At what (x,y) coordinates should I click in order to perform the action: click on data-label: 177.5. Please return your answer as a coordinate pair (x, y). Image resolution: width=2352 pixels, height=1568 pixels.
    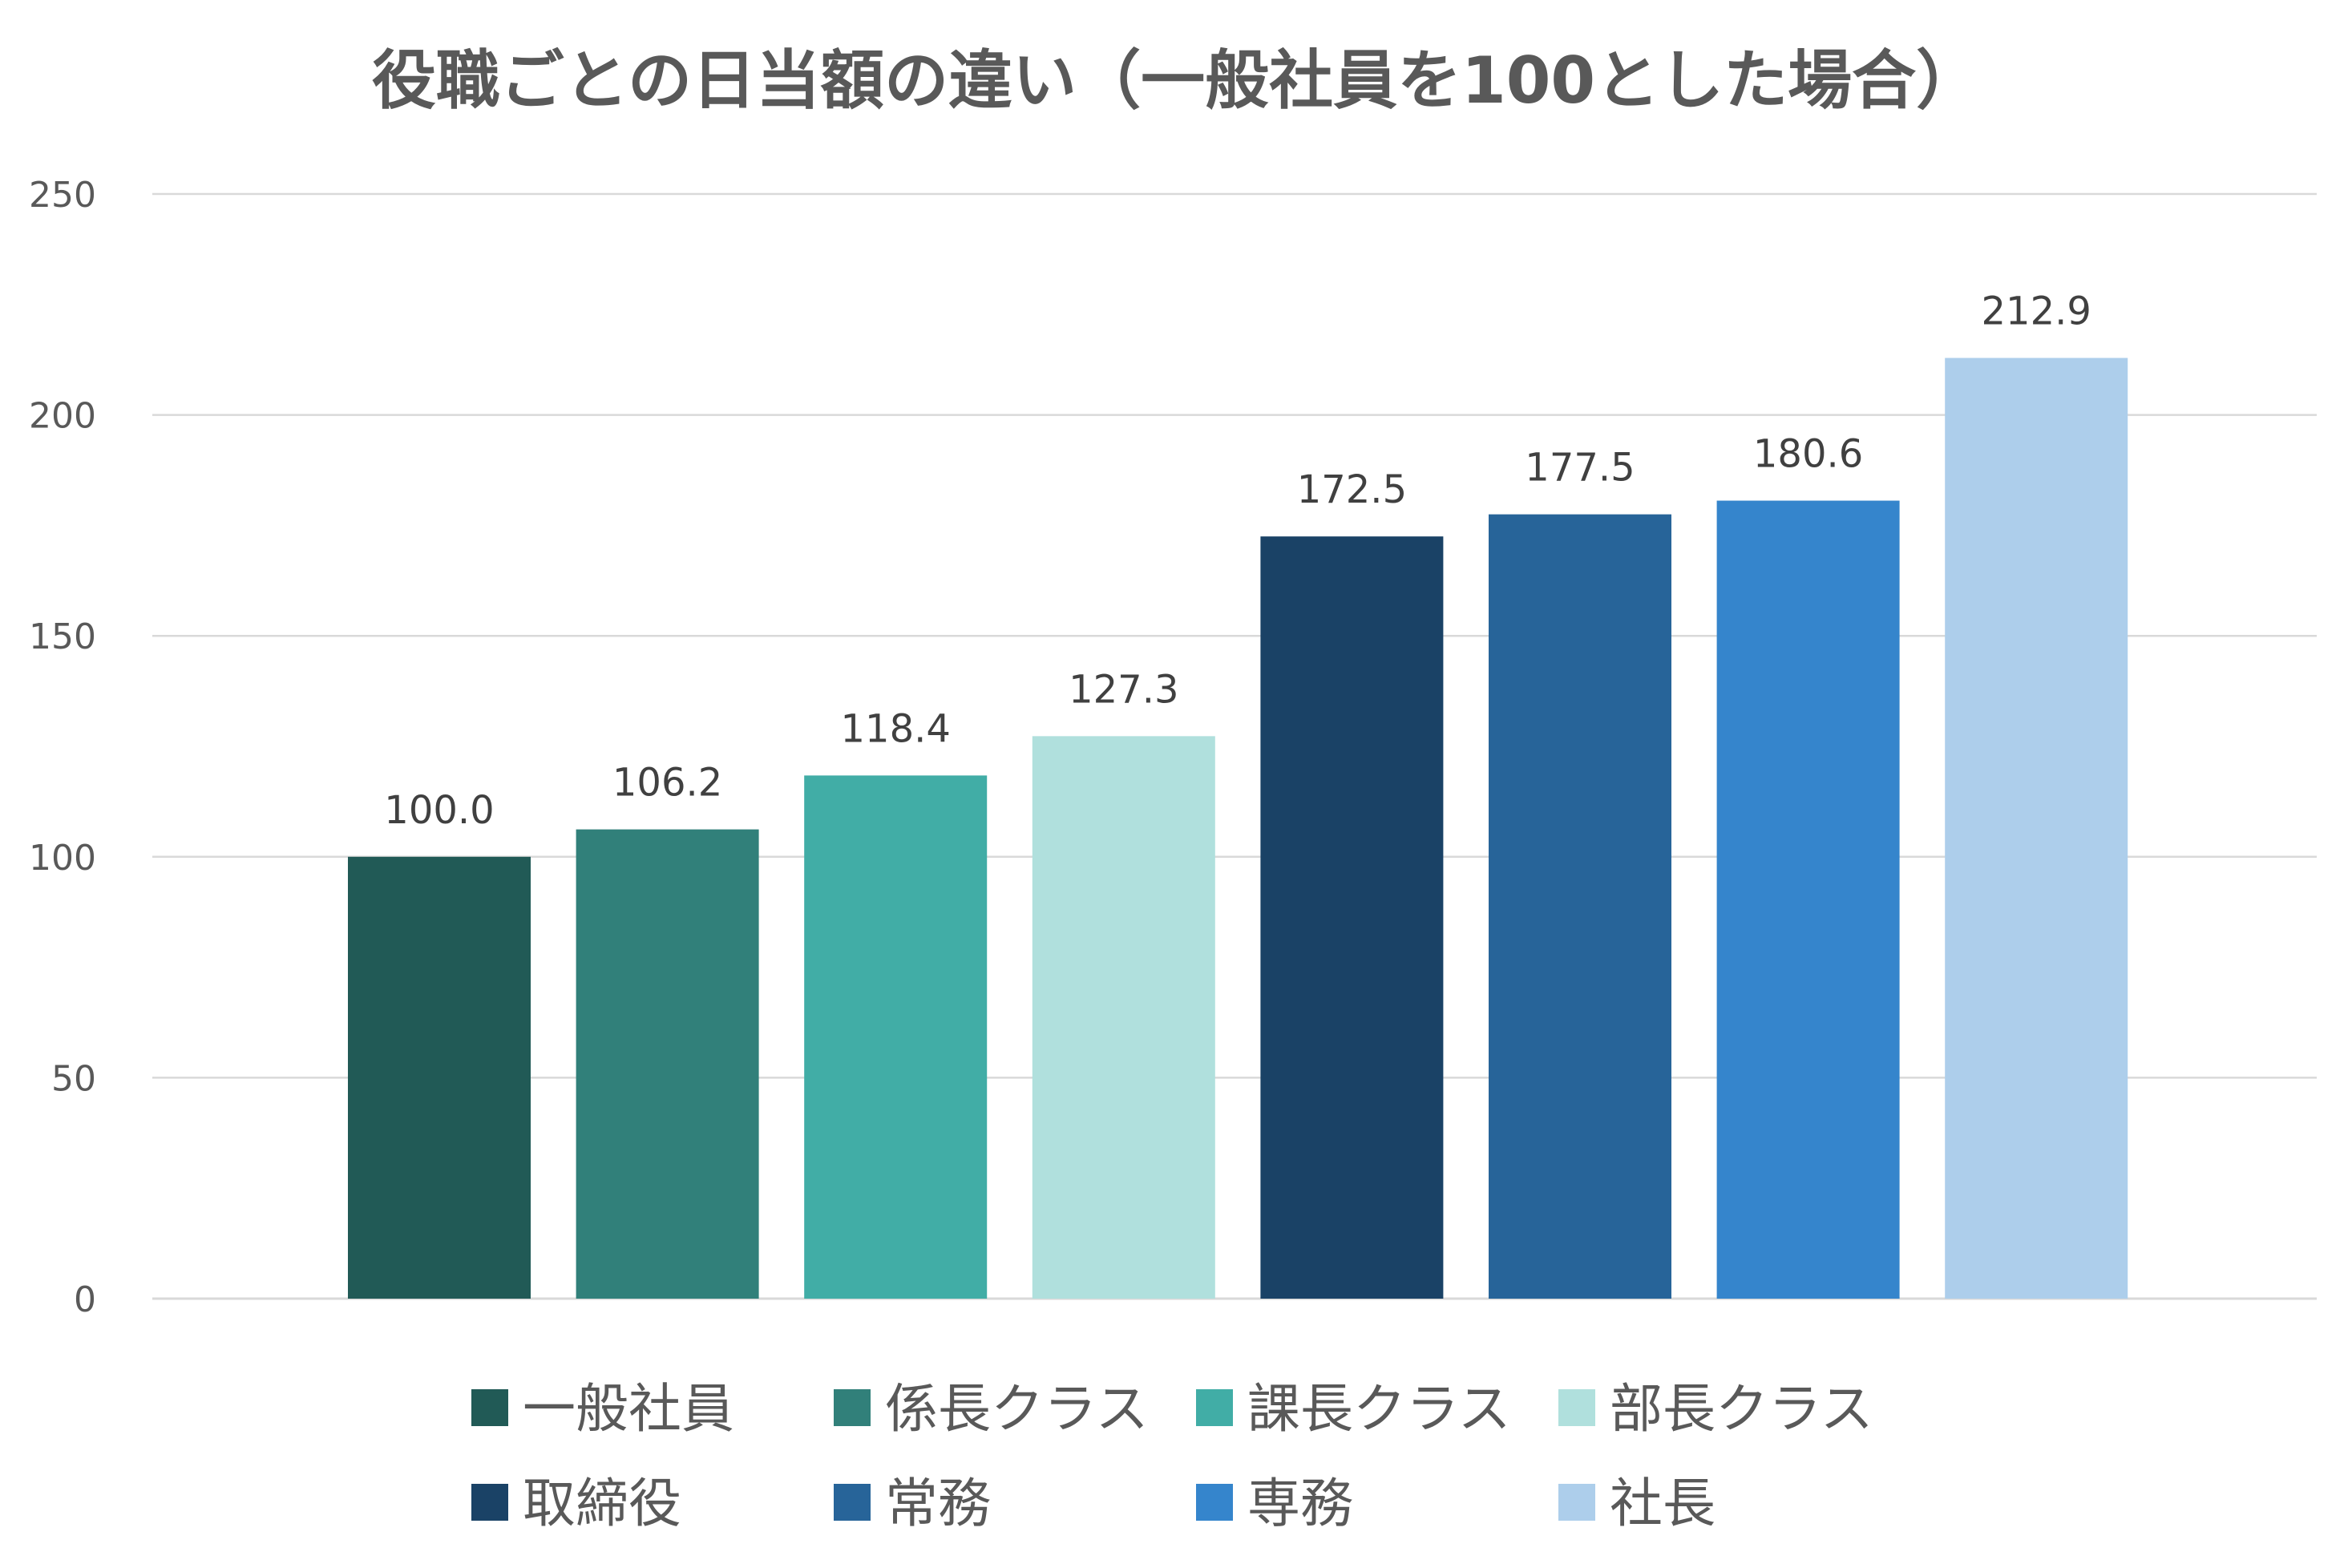
    Looking at the image, I should click on (1580, 468).